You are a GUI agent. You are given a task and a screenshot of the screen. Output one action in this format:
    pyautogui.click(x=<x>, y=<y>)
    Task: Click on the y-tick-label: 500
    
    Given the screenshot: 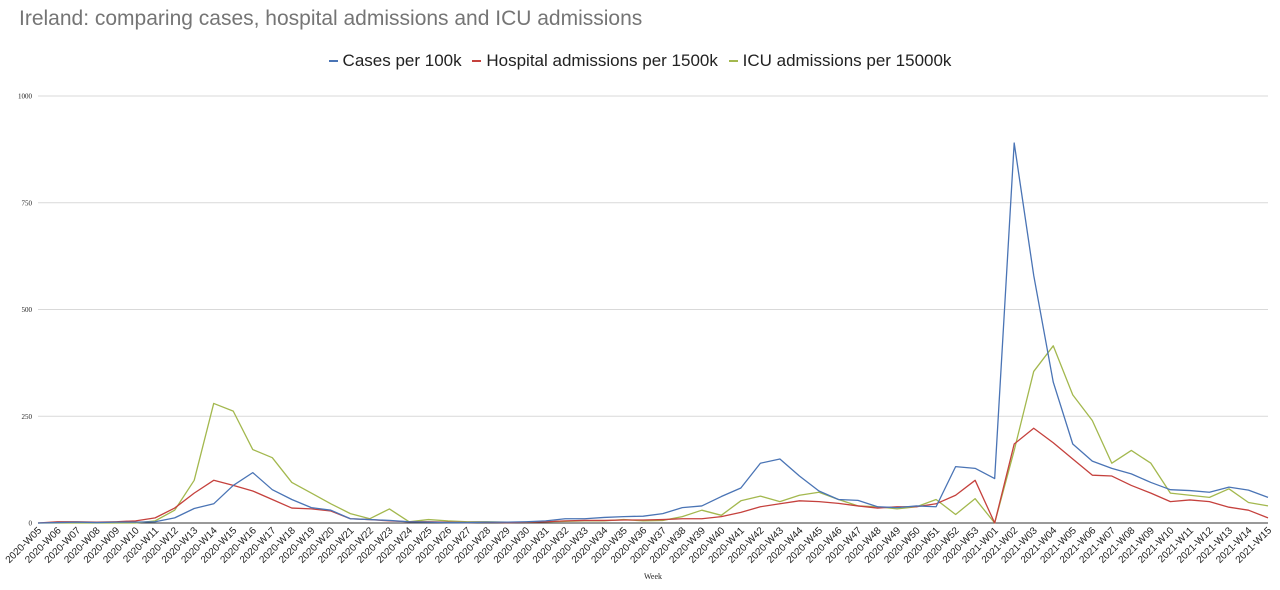 What is the action you would take?
    pyautogui.click(x=27, y=310)
    